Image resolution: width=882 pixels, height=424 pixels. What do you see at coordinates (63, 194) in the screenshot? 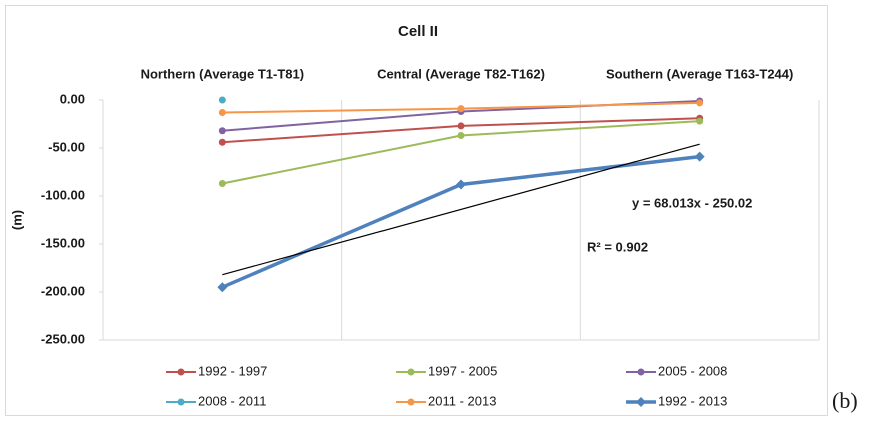
I see `y-tick-label: -100.00` at bounding box center [63, 194].